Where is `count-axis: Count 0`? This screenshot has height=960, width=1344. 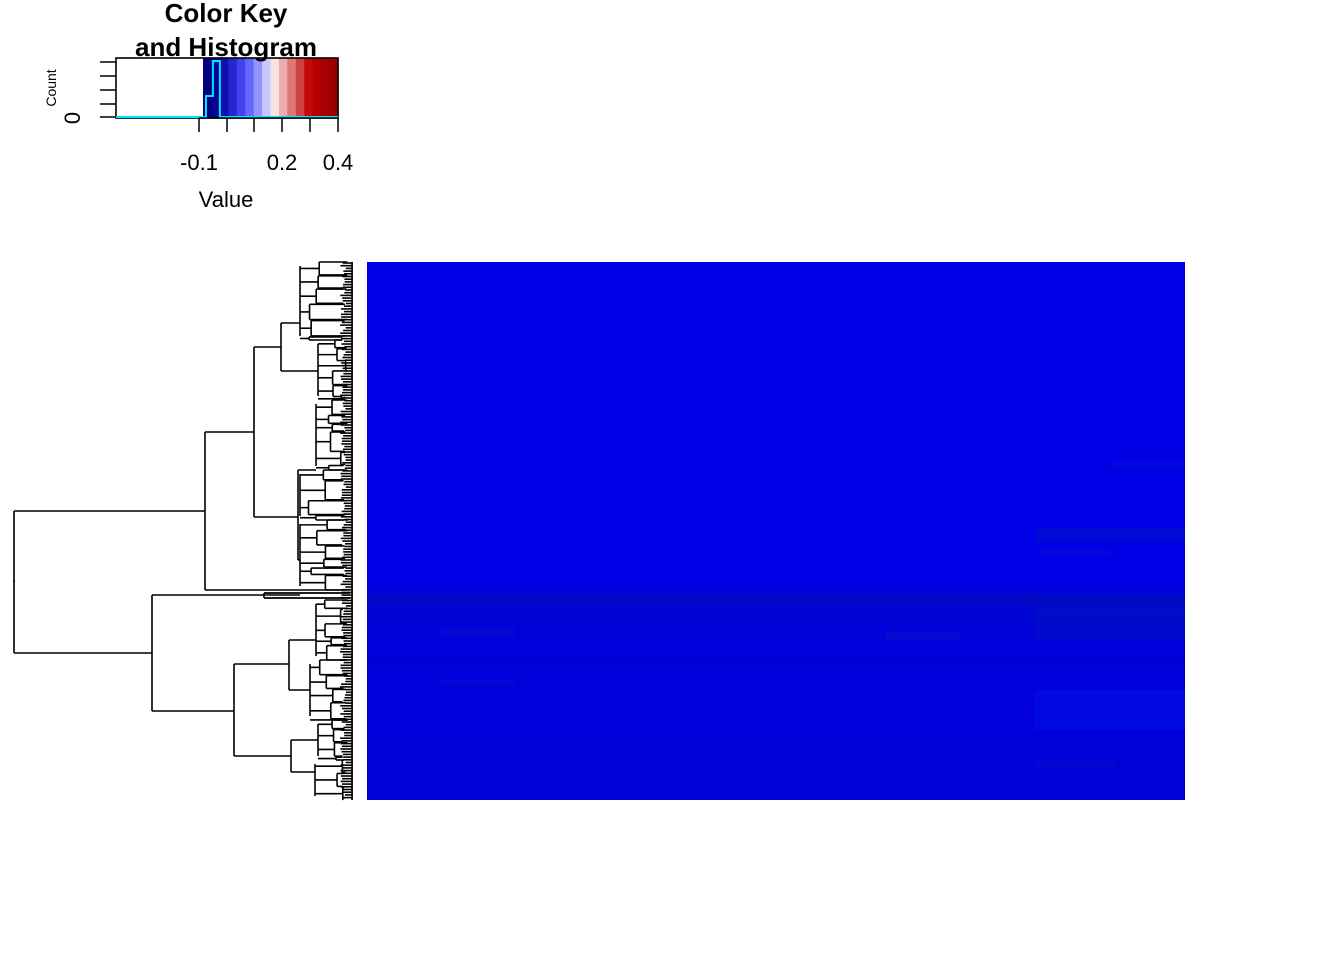 count-axis: Count 0 is located at coordinates (79, 92).